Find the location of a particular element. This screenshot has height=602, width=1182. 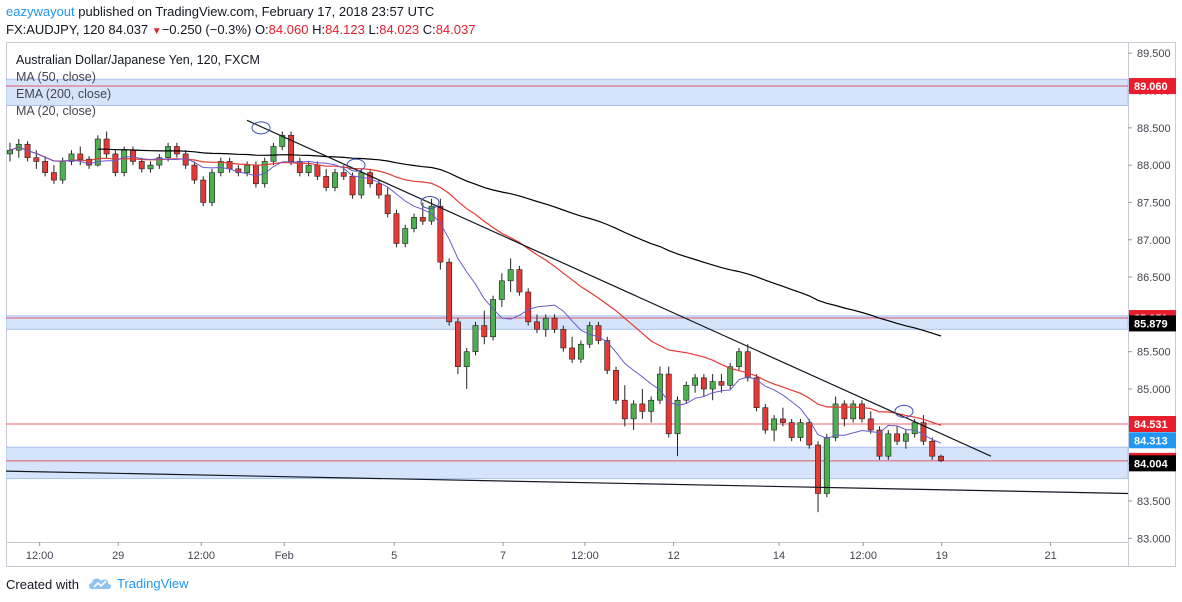

footer: Created with TradingView is located at coordinates (591, 584).